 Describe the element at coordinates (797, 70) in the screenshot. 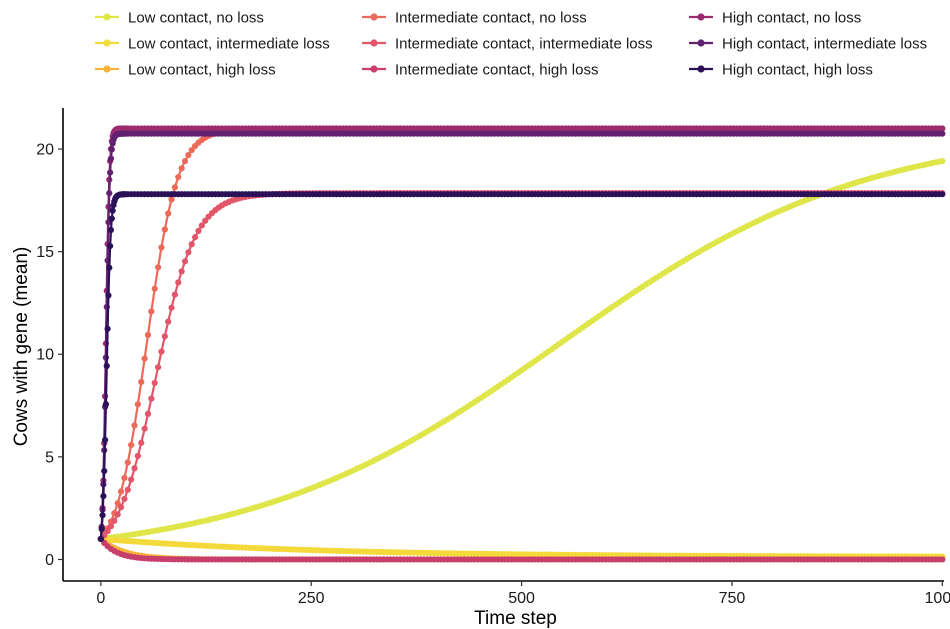

I see `legend-label: High contact, high loss` at that location.